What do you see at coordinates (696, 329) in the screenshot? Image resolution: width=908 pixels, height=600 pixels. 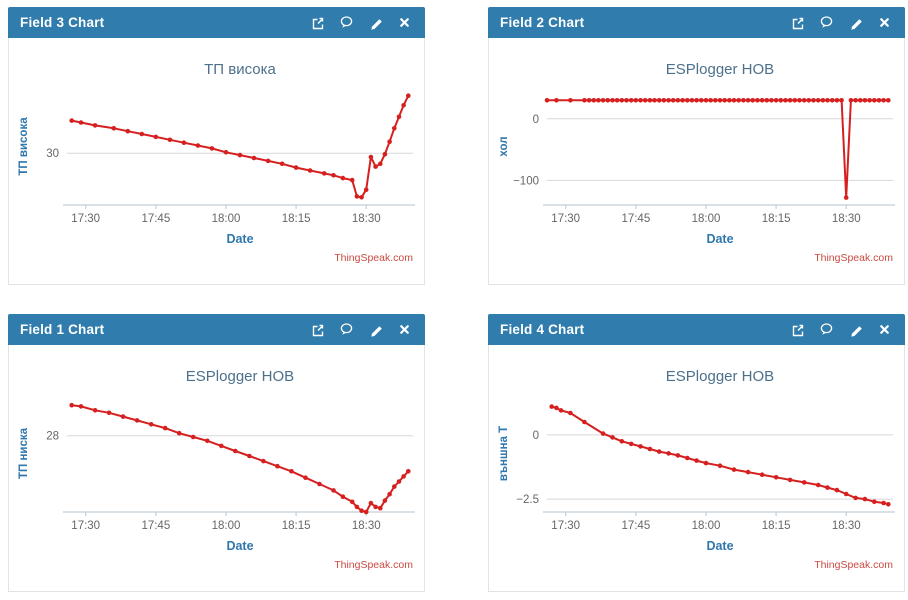 I see `widget-header: Field 4 Chart` at bounding box center [696, 329].